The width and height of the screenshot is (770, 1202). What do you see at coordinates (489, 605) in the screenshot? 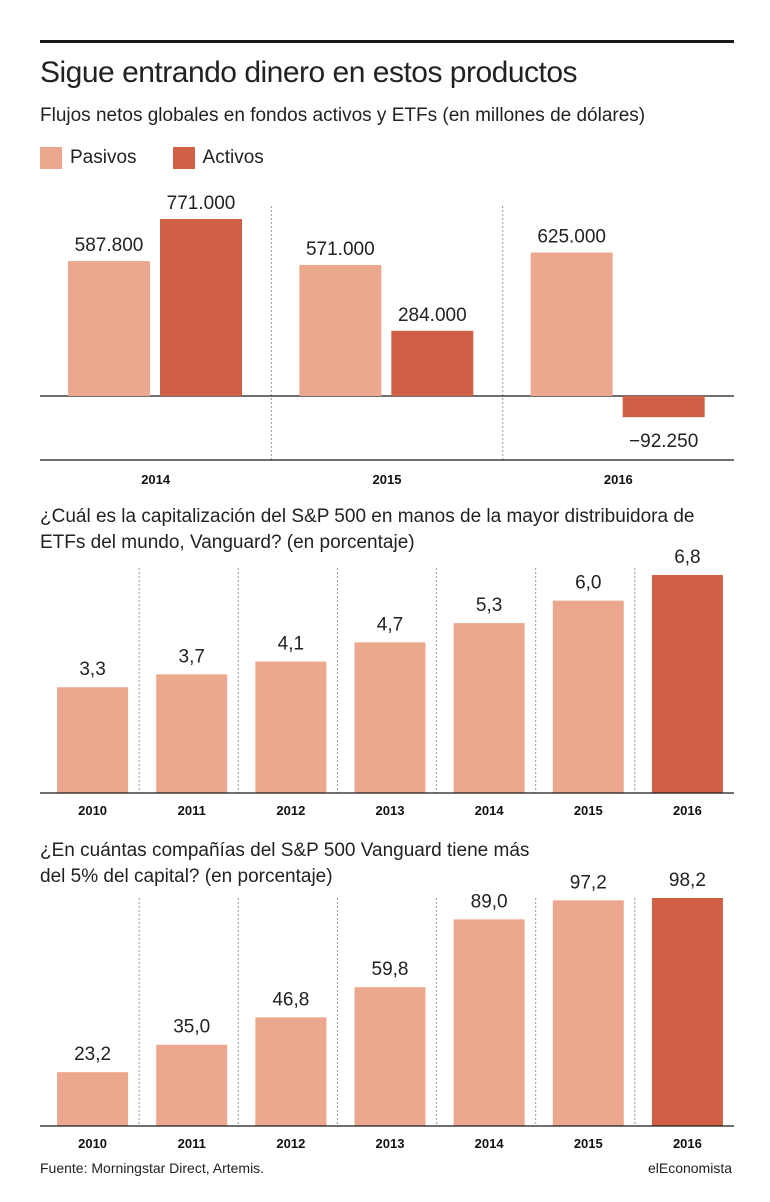
I see `chart2-label-2014: 5,3` at bounding box center [489, 605].